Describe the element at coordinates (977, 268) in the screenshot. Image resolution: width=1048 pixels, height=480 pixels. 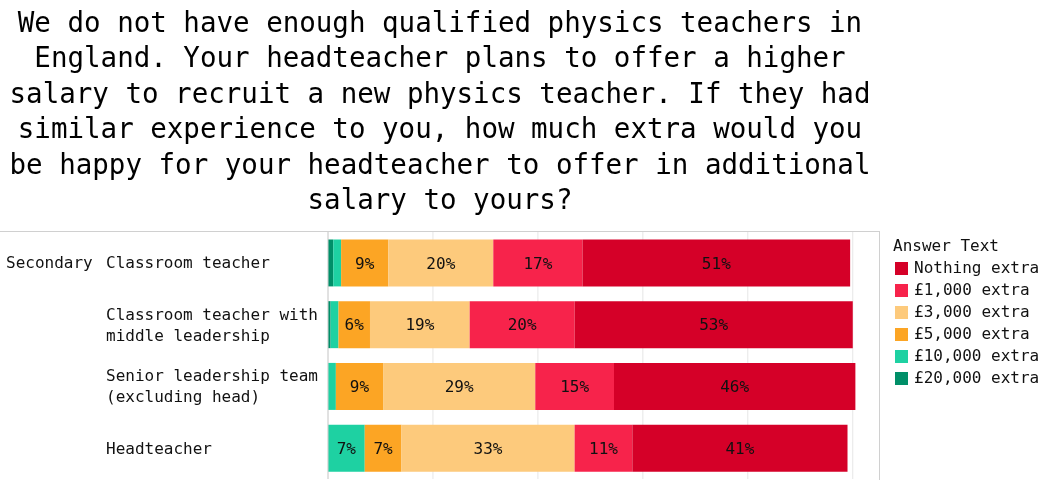
I see `legend-label: Nothing extra` at that location.